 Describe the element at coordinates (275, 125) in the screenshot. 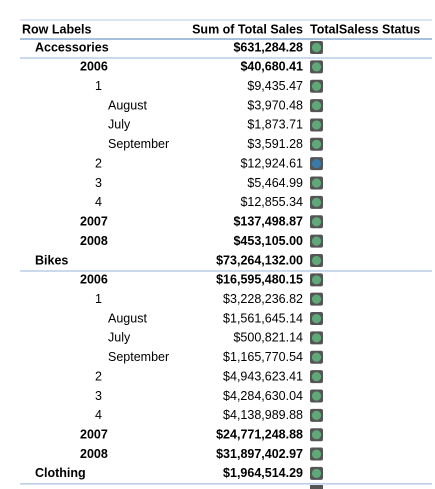

I see `row-value: $1,873.71` at that location.